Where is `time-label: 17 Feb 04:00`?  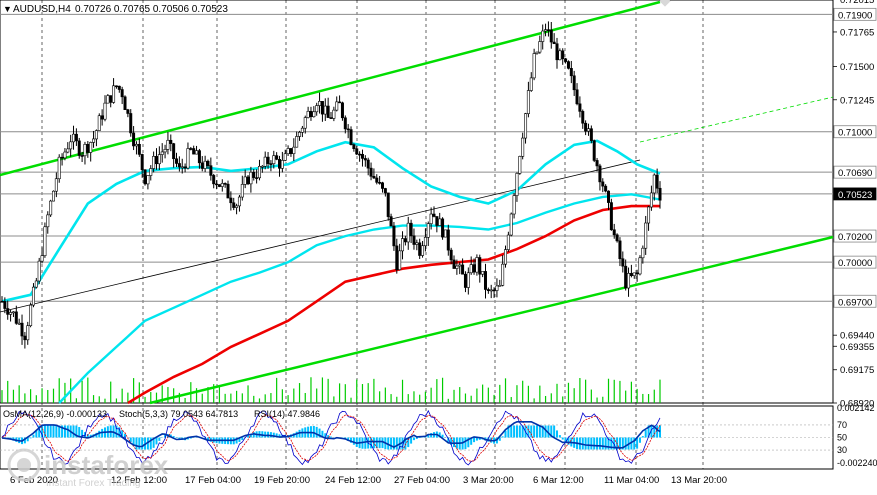 time-label: 17 Feb 04:00 is located at coordinates (213, 480).